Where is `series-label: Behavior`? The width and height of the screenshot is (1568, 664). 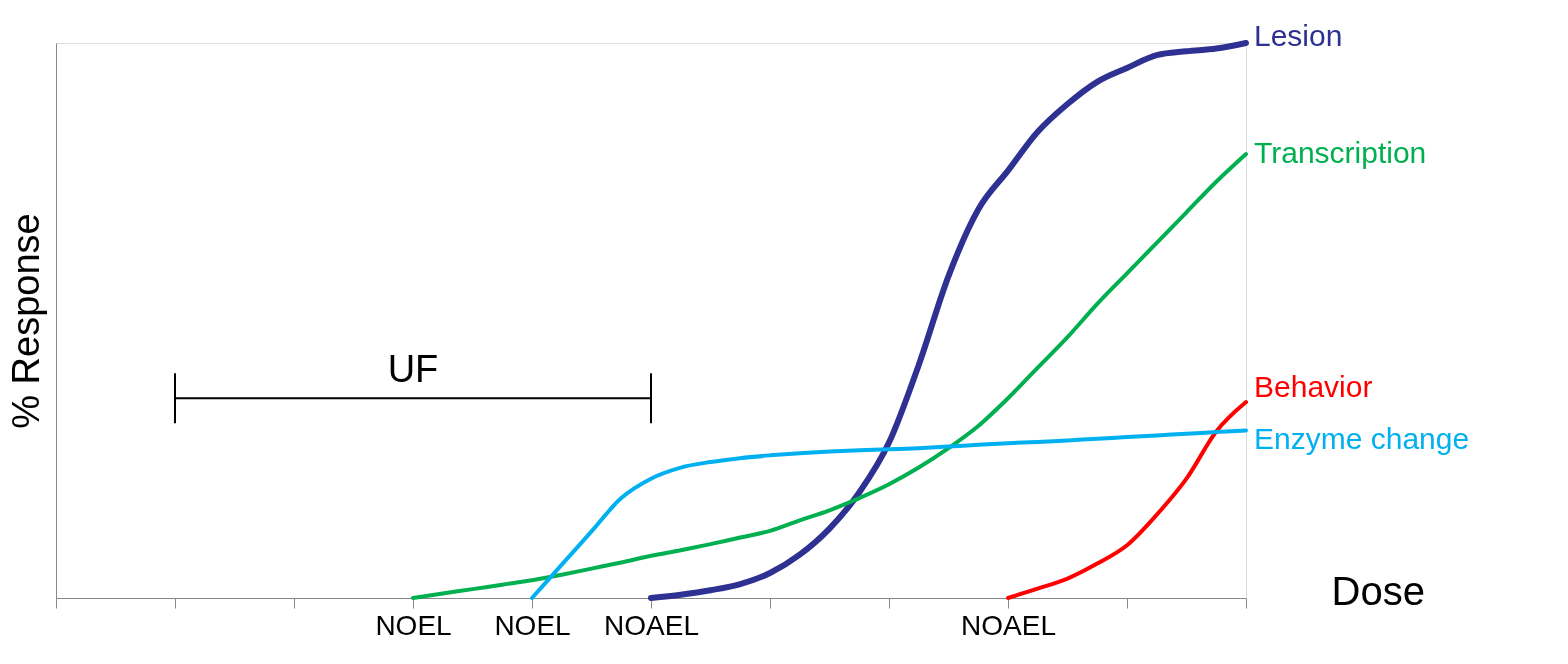 series-label: Behavior is located at coordinates (1313, 387).